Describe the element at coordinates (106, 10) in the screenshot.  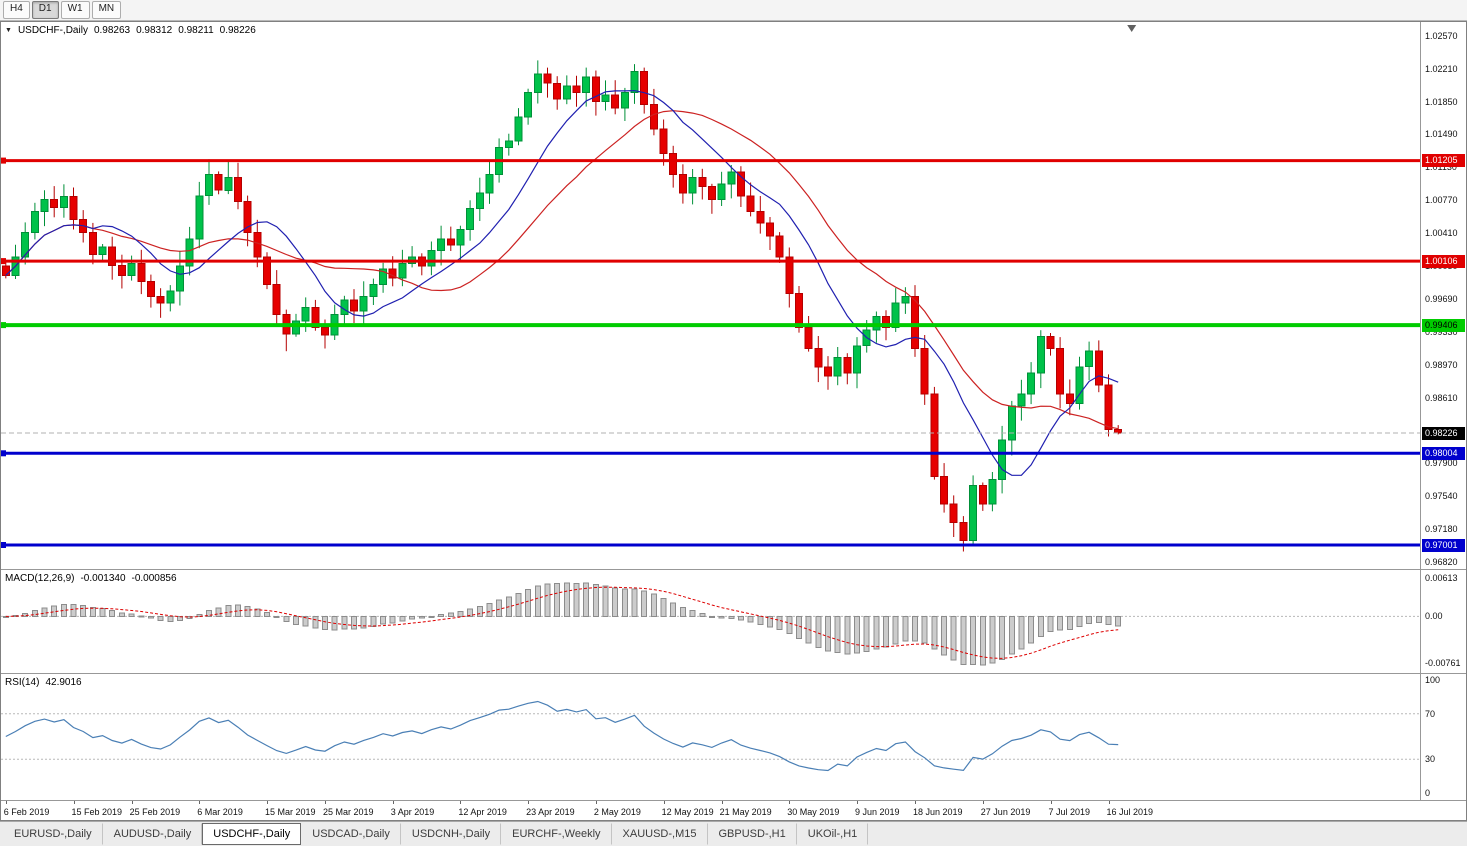
I see `timeframe-button-mn: MN` at that location.